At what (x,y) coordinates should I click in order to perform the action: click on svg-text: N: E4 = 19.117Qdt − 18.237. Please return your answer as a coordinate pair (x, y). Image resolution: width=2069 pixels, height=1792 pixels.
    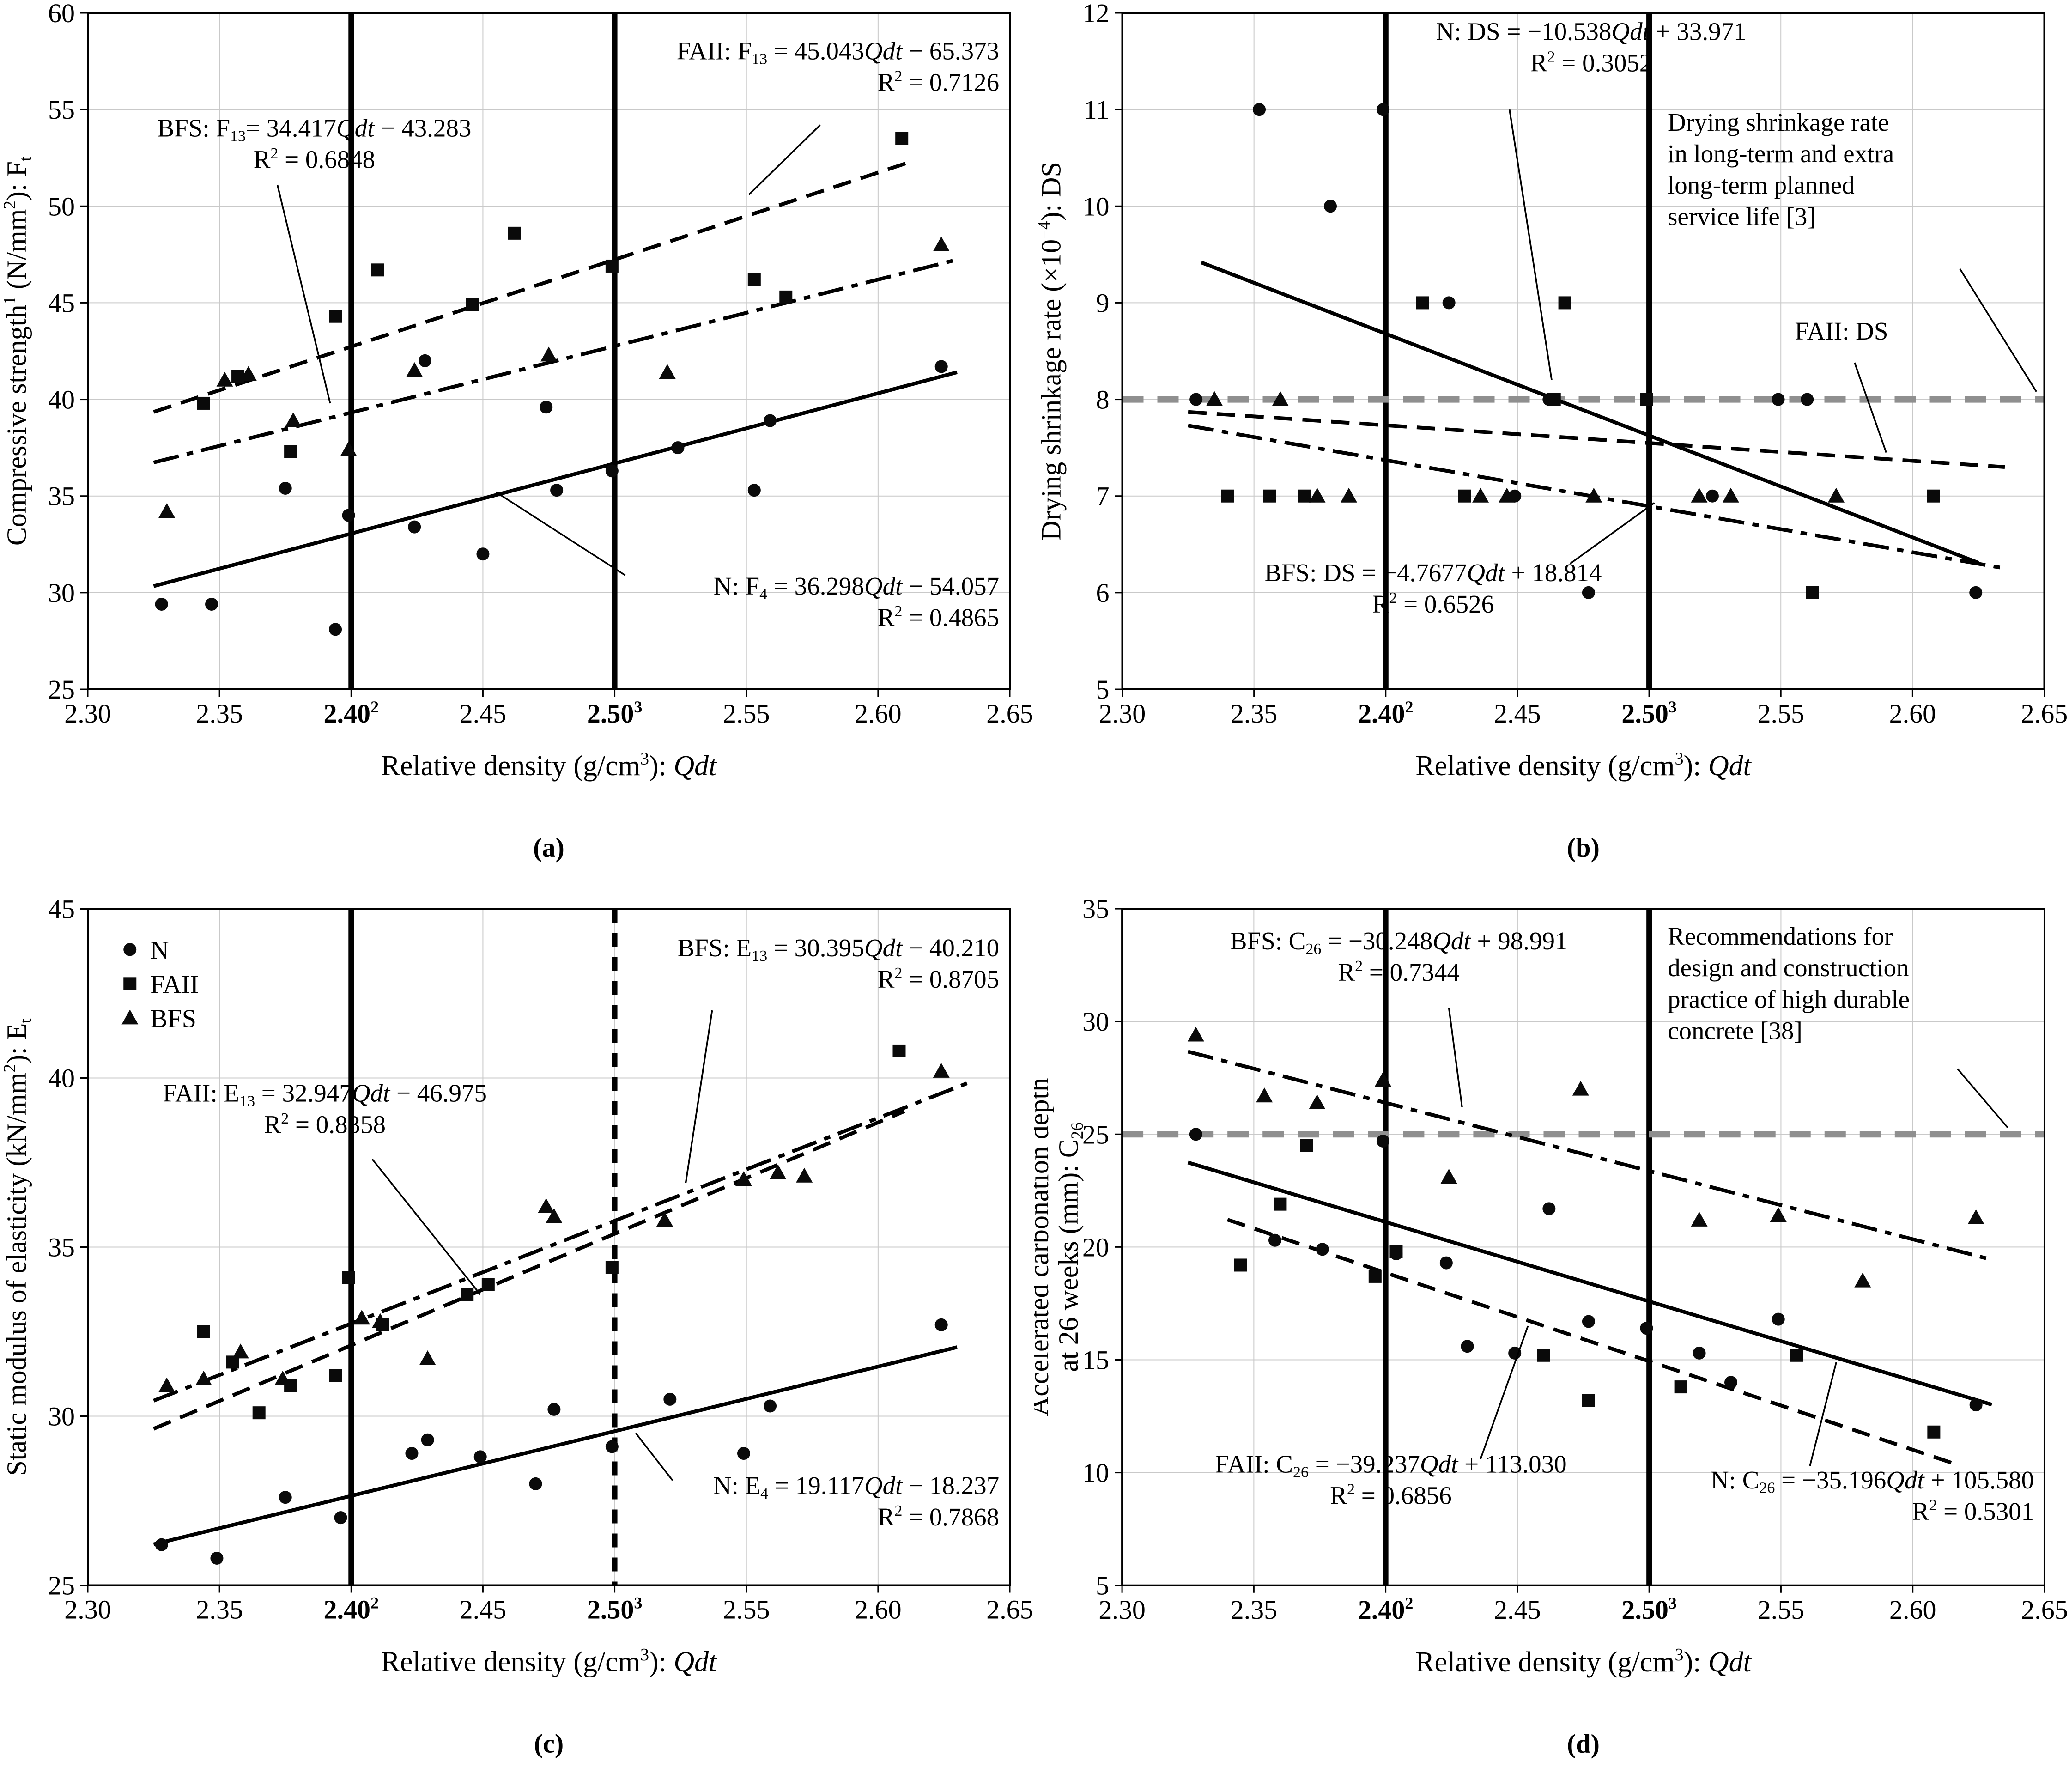
    Looking at the image, I should click on (856, 1486).